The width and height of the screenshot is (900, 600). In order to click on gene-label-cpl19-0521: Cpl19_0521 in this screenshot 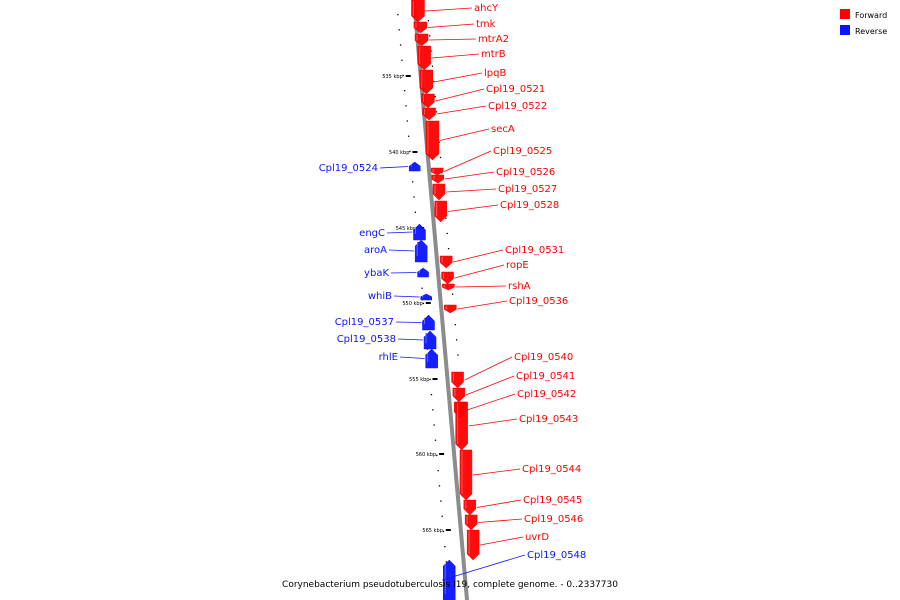, I will do `click(515, 89)`.